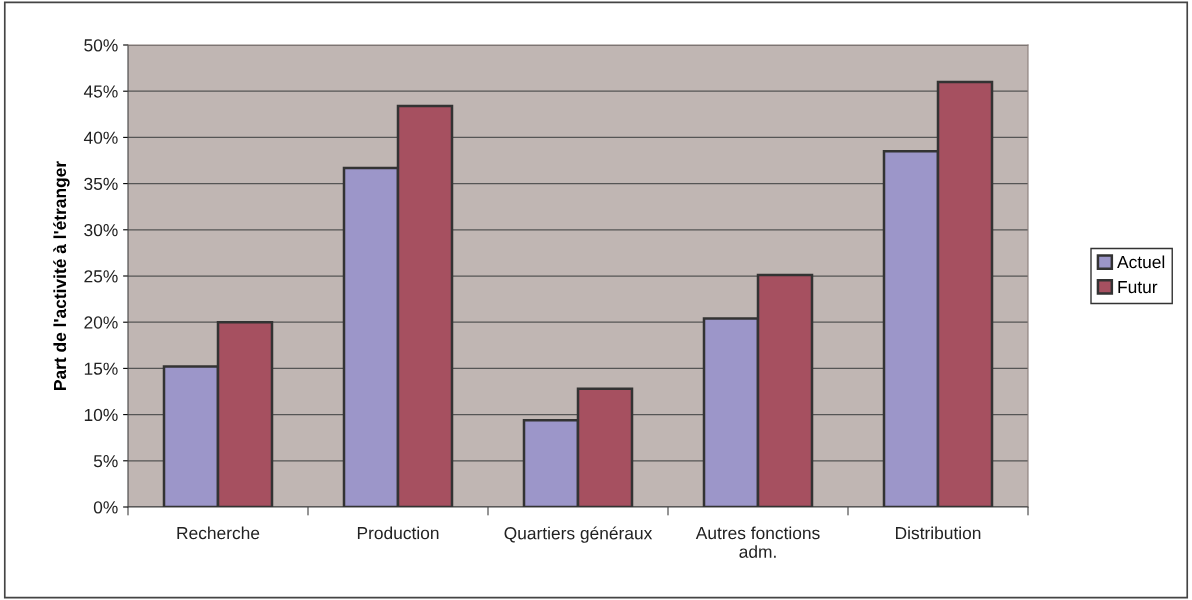 This screenshot has width=1192, height=600. I want to click on y-tick-label: 25%, so click(101, 276).